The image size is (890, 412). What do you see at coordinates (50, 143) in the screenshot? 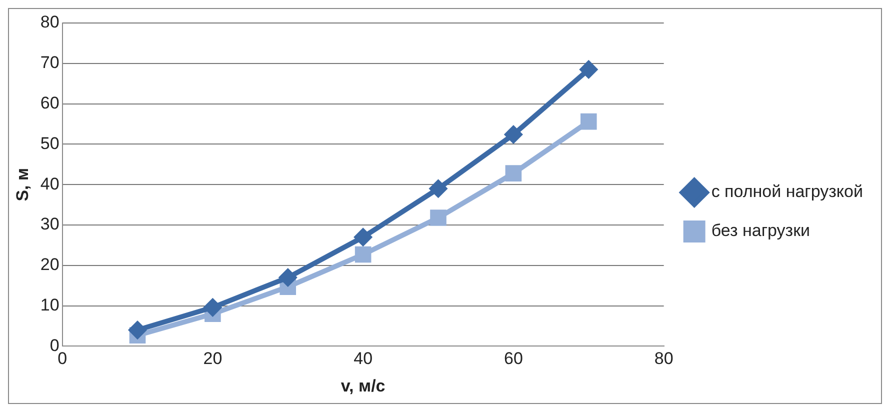
I see `y-tick-label: 50` at bounding box center [50, 143].